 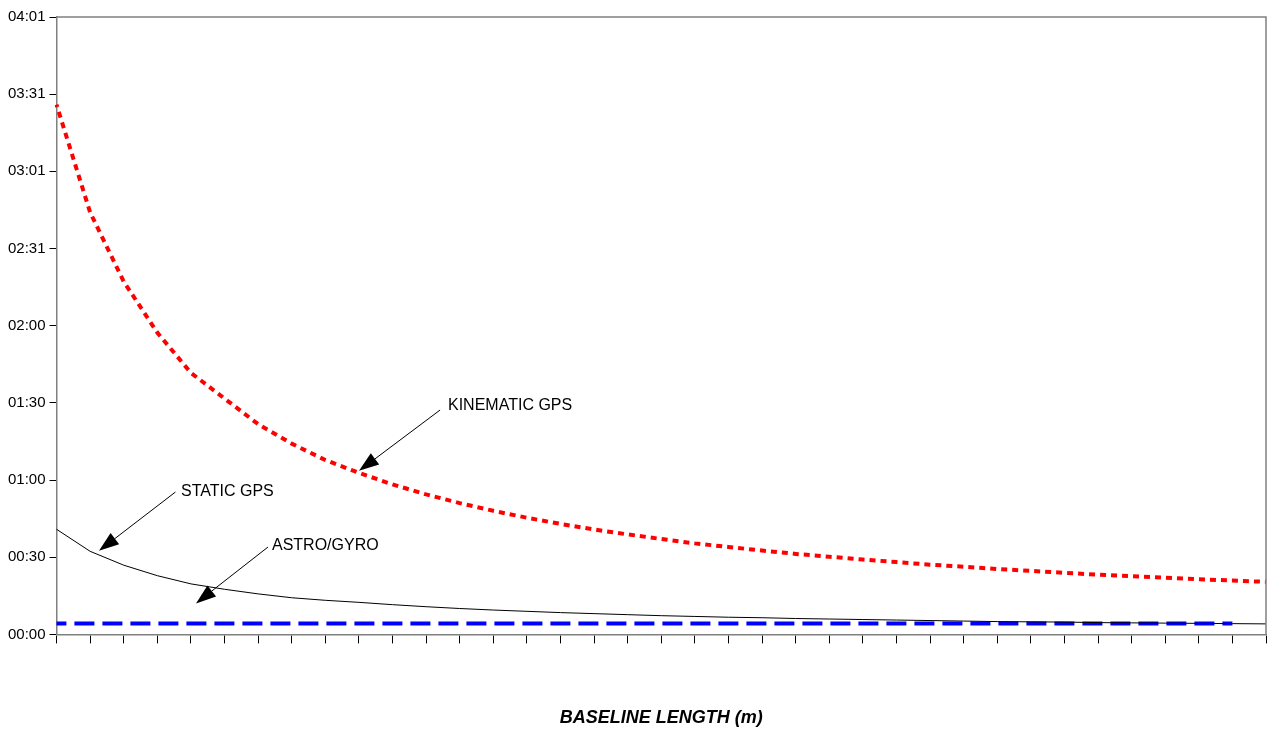 I want to click on y-tick-label: 02:00, so click(x=26, y=324).